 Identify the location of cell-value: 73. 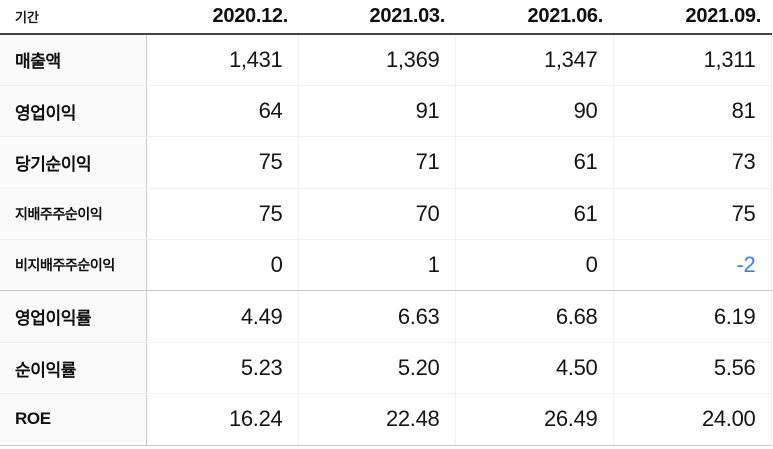
(692, 162).